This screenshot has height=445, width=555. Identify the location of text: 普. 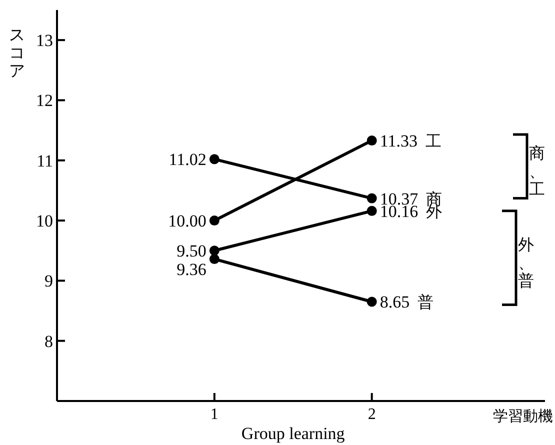
(426, 303).